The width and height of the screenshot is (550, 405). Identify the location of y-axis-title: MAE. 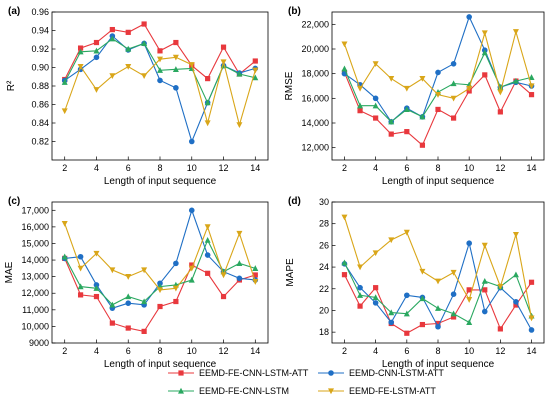
(9, 272).